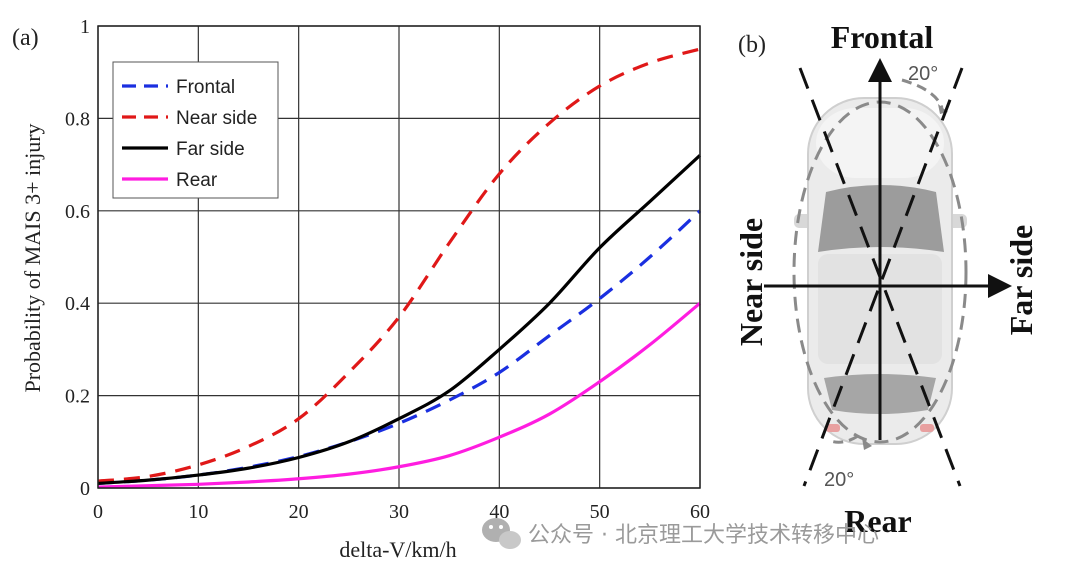 The width and height of the screenshot is (1080, 574). I want to click on legend-label-rear: Rear, so click(197, 180).